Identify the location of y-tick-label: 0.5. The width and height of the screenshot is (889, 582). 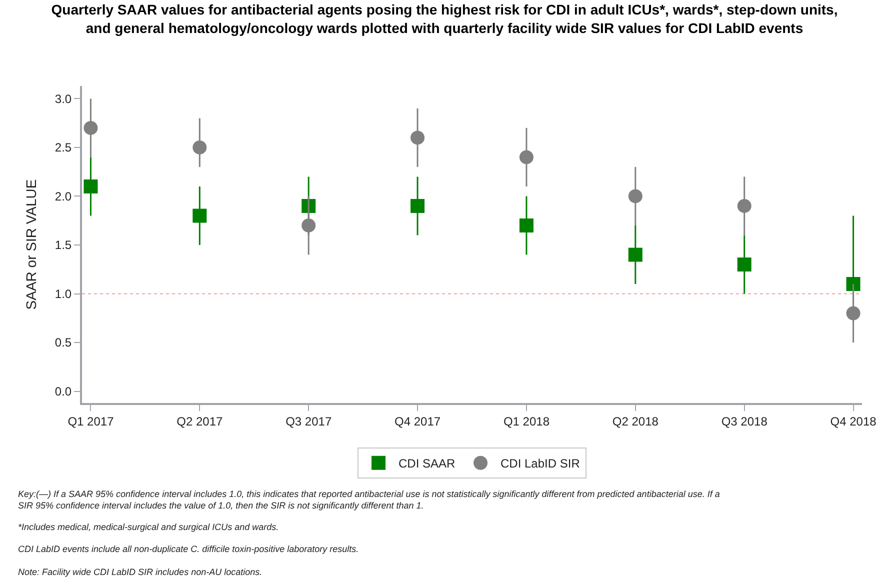
(63, 343).